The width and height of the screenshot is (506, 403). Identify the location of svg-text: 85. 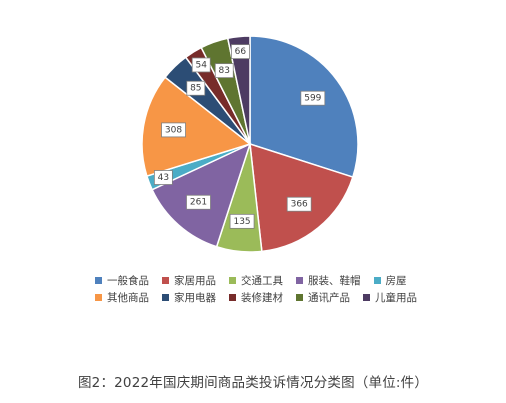
(195, 89).